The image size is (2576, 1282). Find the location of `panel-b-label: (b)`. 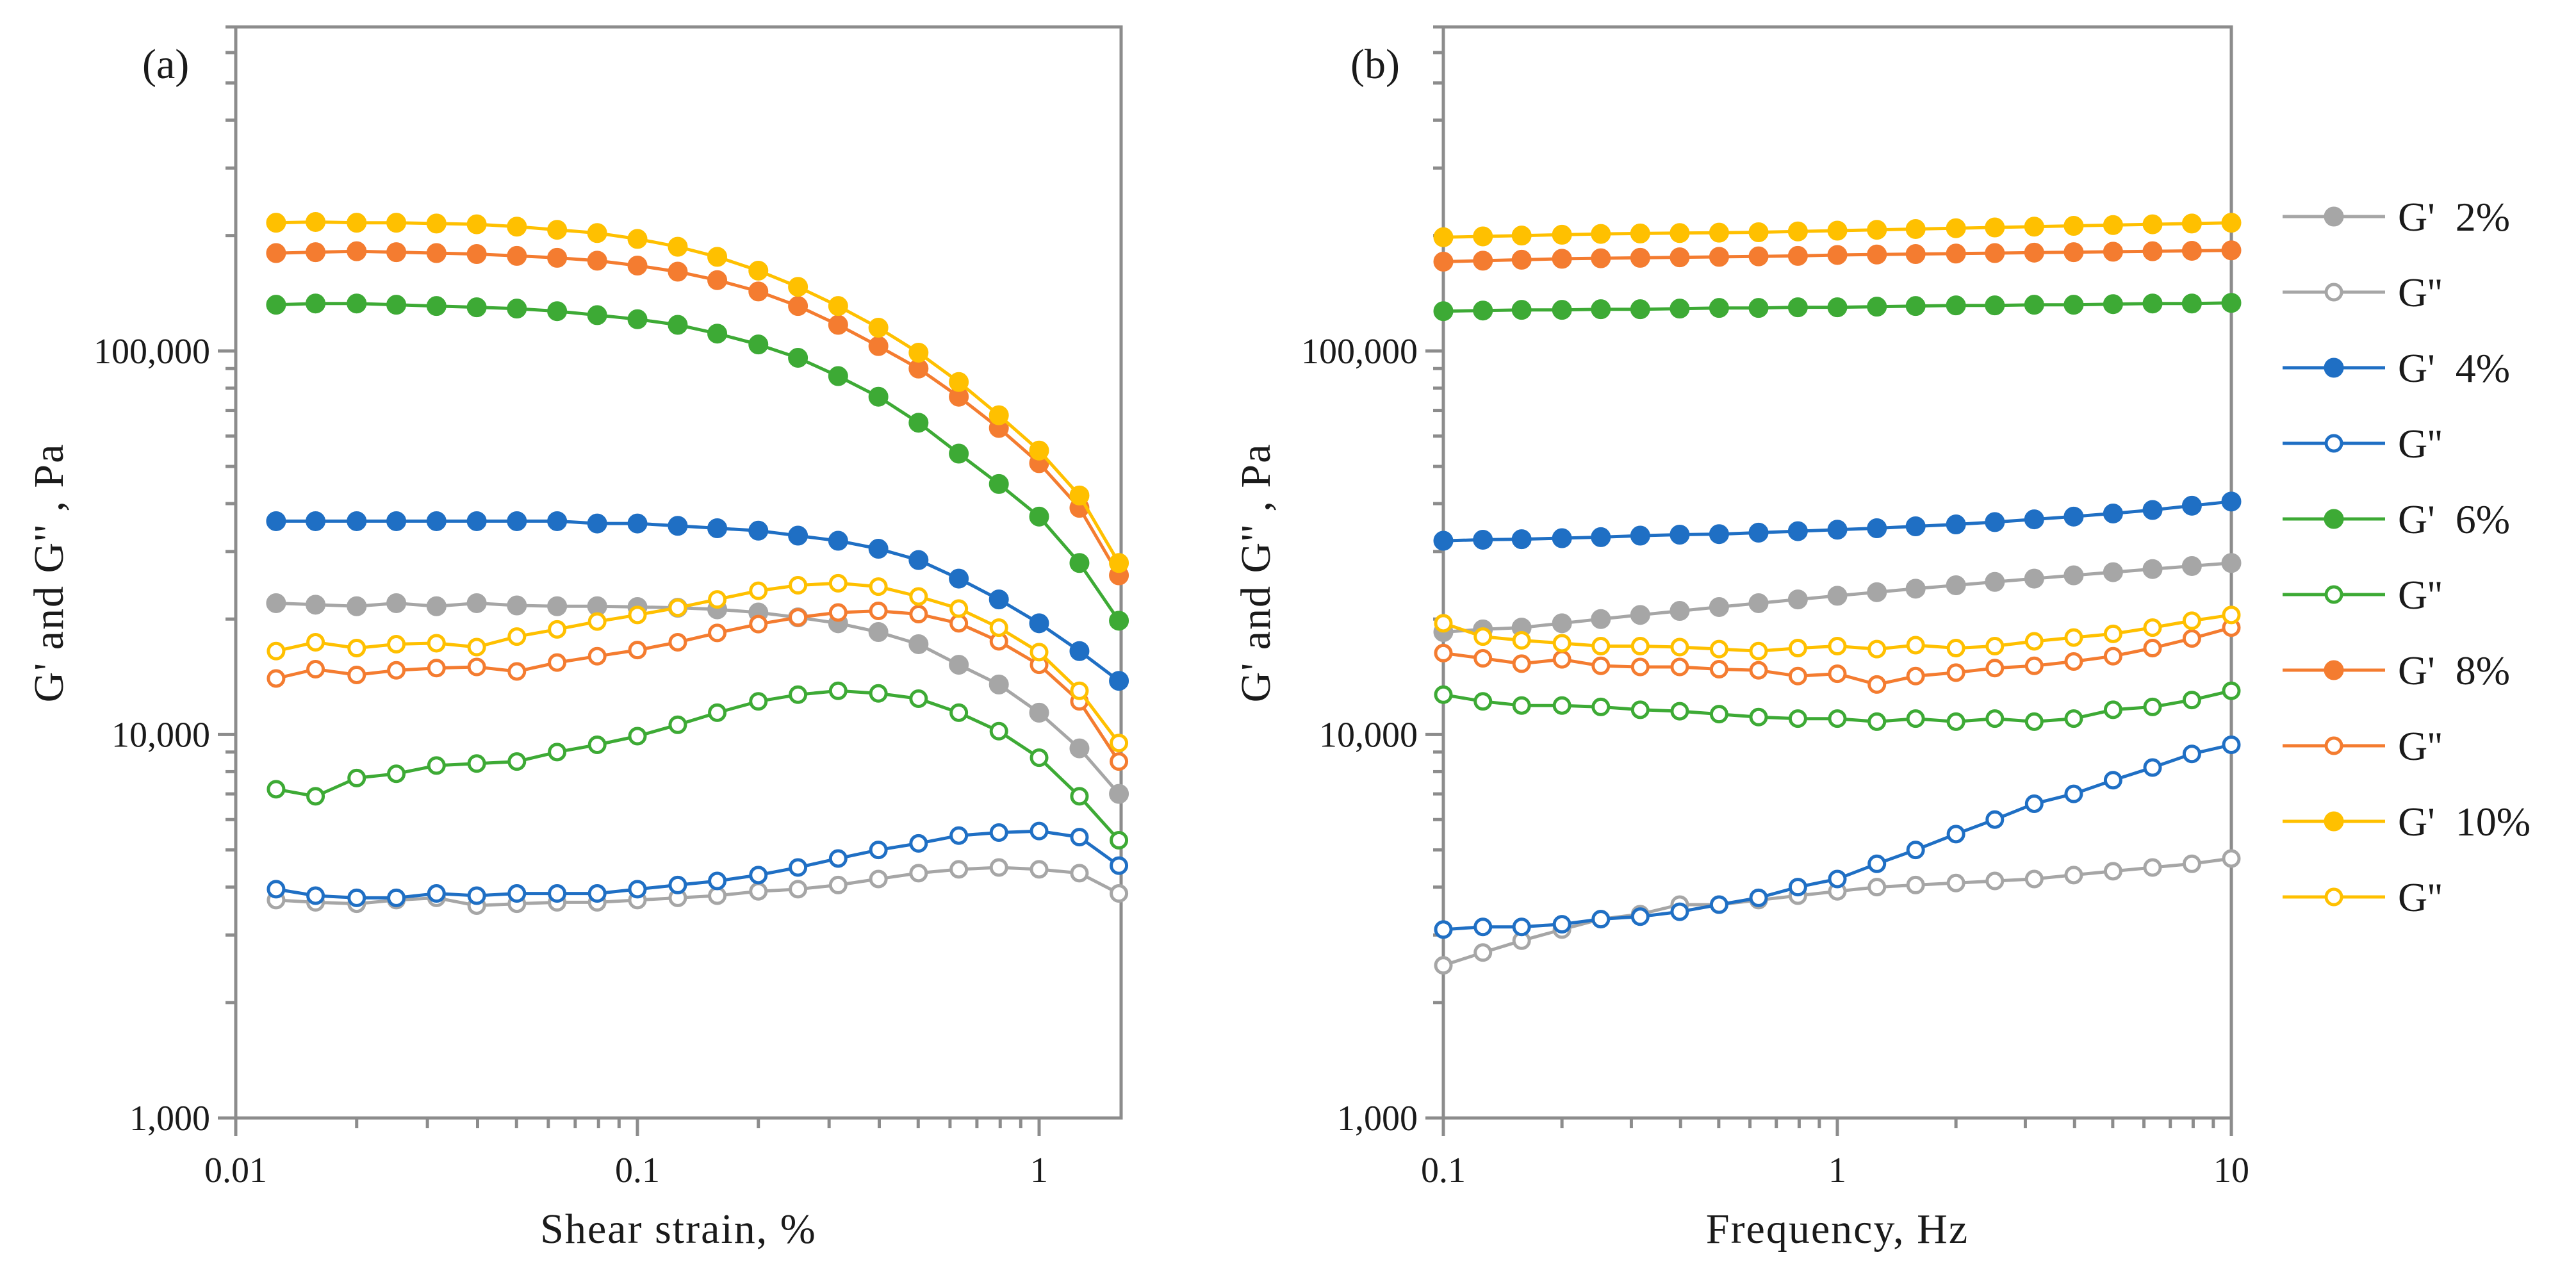

panel-b-label: (b) is located at coordinates (1375, 64).